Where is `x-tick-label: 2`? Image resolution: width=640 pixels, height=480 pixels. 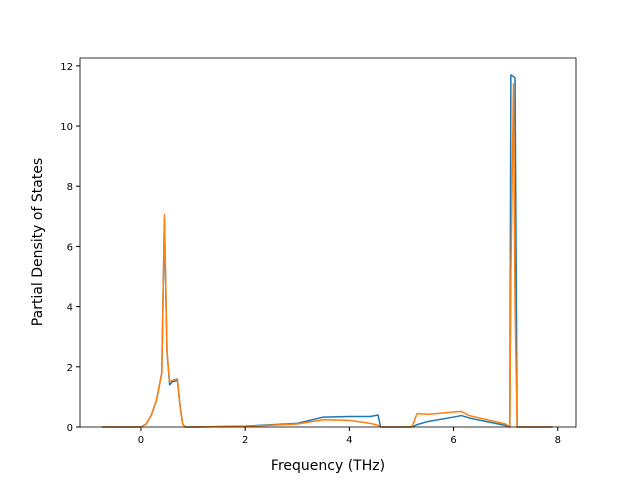 x-tick-label: 2 is located at coordinates (245, 440).